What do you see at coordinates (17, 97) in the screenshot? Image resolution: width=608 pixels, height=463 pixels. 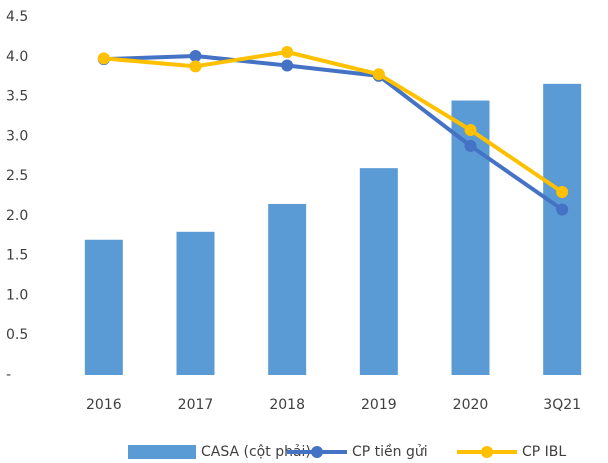 I see `y-tick-label: 3.5` at bounding box center [17, 97].